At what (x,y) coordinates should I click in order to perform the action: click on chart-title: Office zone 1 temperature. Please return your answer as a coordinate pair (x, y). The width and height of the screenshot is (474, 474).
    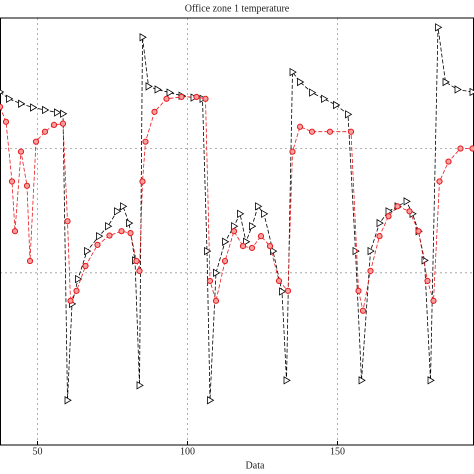
    Looking at the image, I should click on (237, 8).